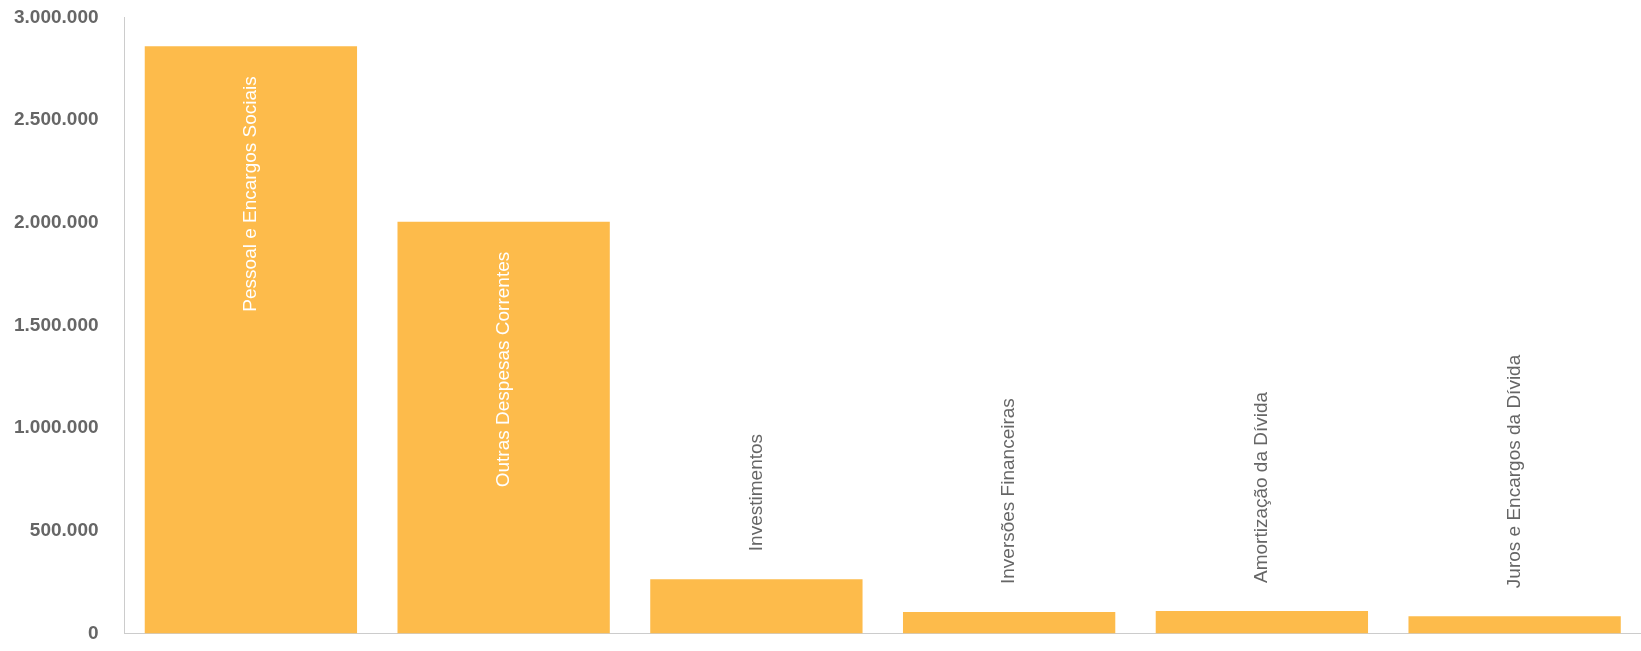 The height and width of the screenshot is (651, 1641). I want to click on y-tick-label: 2.000.000, so click(56, 222).